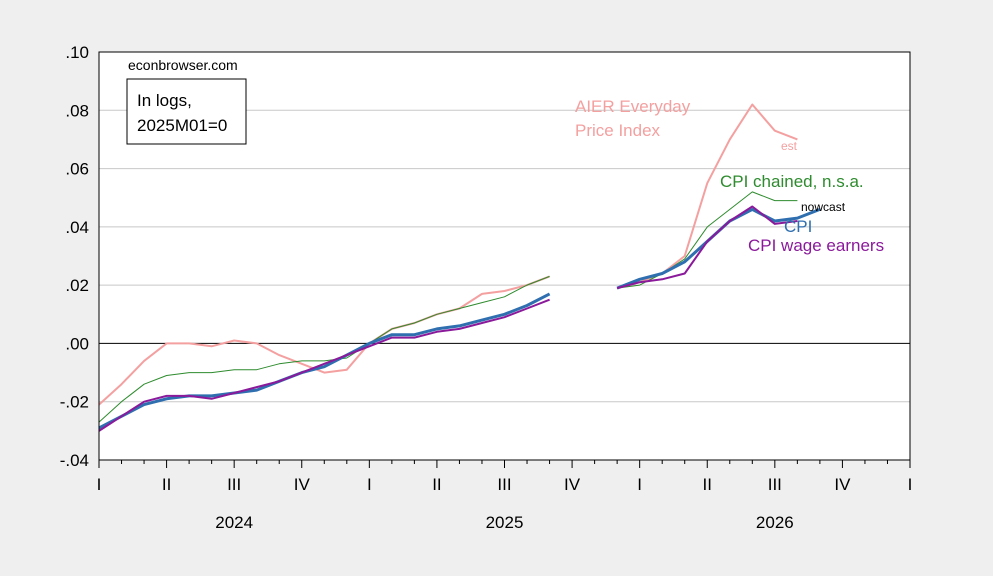 The width and height of the screenshot is (993, 576). Describe the element at coordinates (164, 100) in the screenshot. I see `legend-box-line1: In logs,` at that location.